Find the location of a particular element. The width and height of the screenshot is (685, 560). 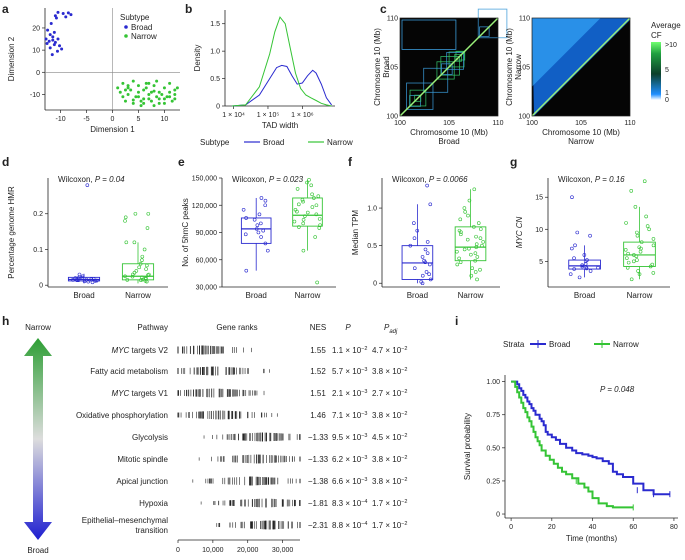

x-axis-label: Chromosome 10 (Mb) is located at coordinates (581, 132).